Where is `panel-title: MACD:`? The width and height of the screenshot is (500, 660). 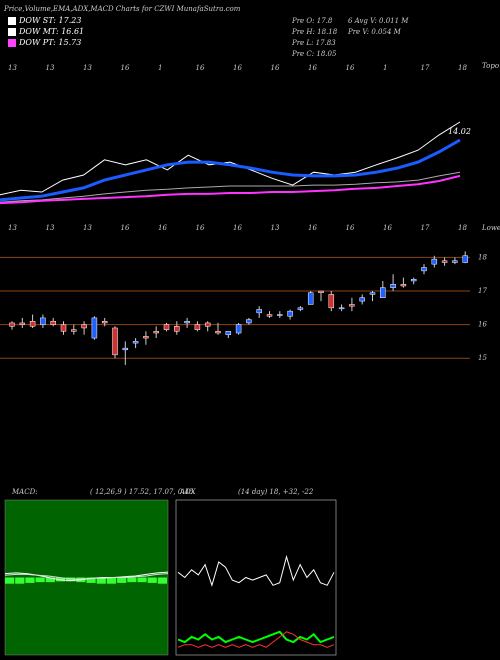 panel-title: MACD: is located at coordinates (24, 492).